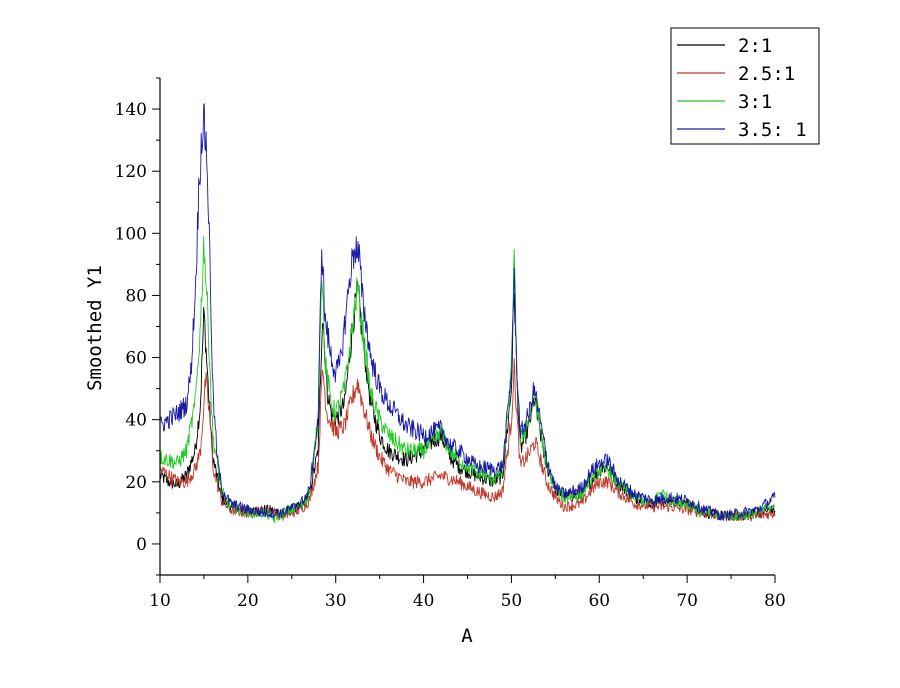 The image size is (900, 688). What do you see at coordinates (599, 601) in the screenshot?
I see `x-tick-label: 60` at bounding box center [599, 601].